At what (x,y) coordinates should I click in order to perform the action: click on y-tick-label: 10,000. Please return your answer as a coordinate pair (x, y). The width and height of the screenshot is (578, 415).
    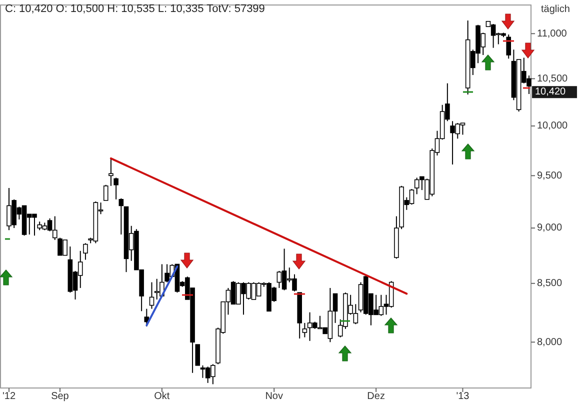
    Looking at the image, I should click on (552, 126).